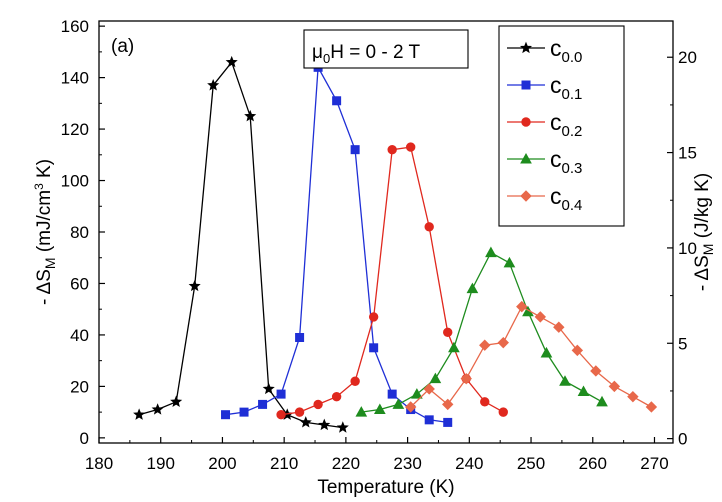 Image resolution: width=722 pixels, height=502 pixels. I want to click on x-tick-label: 200, so click(222, 463).